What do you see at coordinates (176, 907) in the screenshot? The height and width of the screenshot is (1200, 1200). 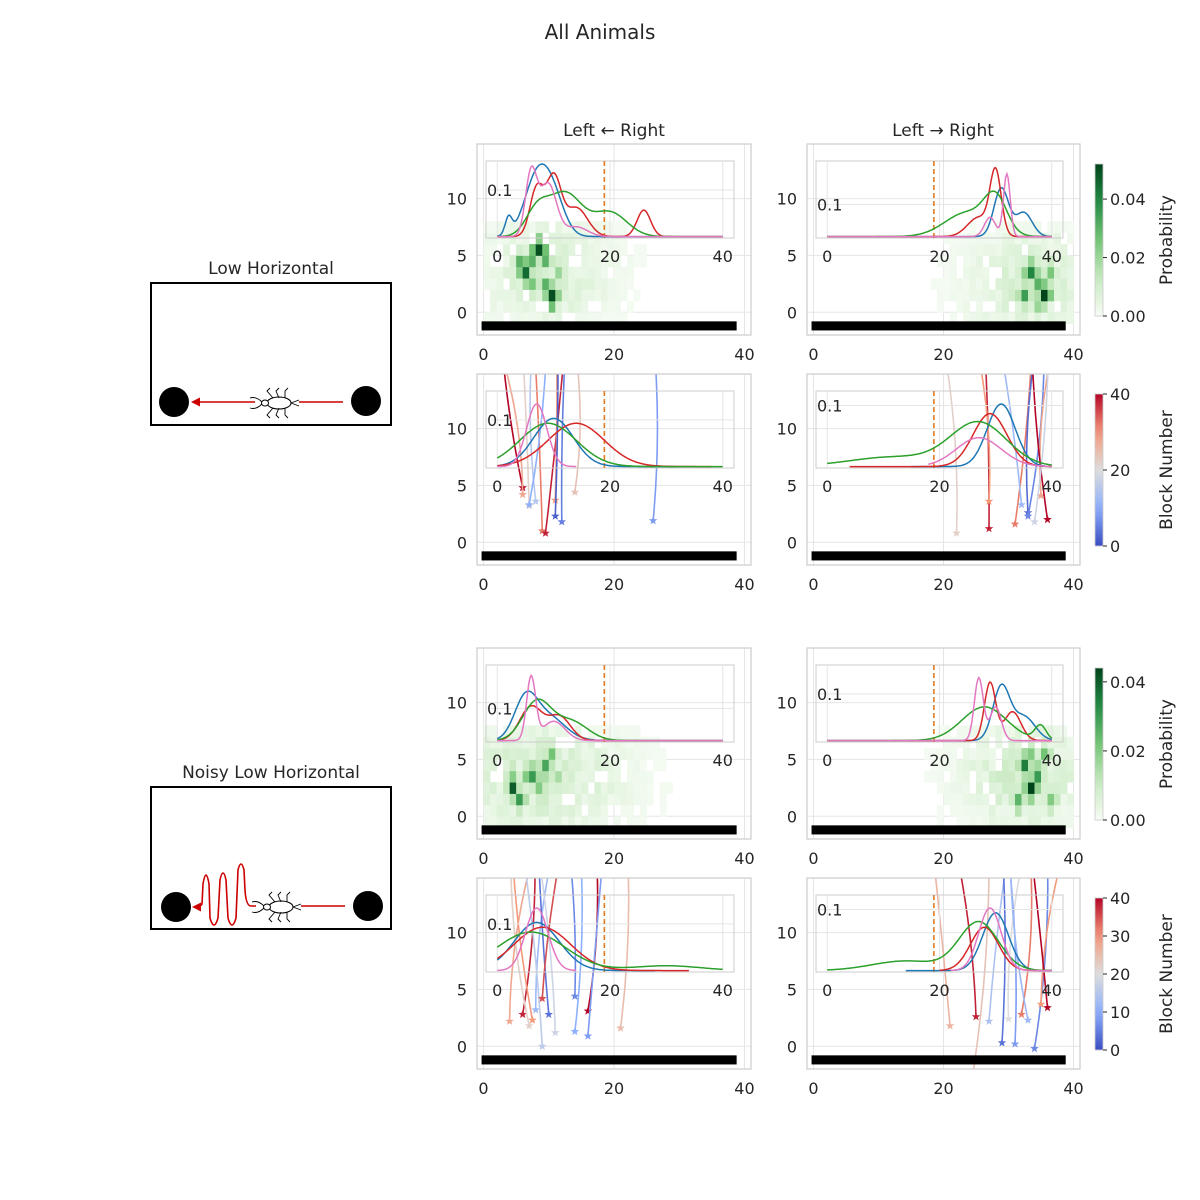 I see `left-target-disc` at bounding box center [176, 907].